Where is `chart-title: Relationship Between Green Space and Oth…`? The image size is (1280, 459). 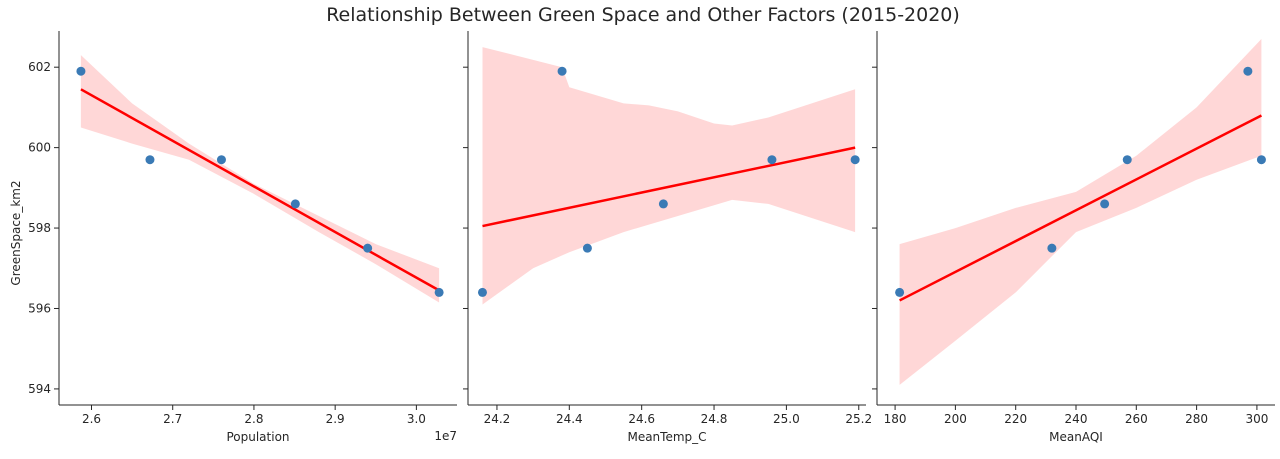 chart-title: Relationship Between Green Space and Oth… is located at coordinates (643, 15).